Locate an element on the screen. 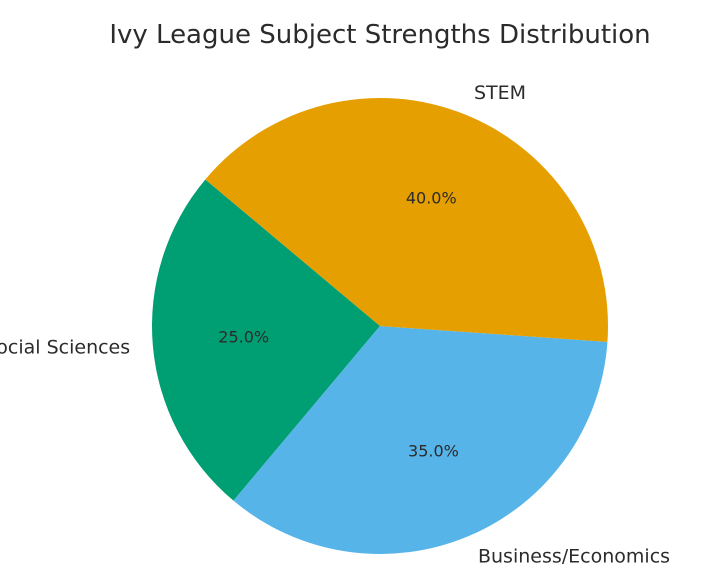  pie-value-label: 40.0% is located at coordinates (431, 198).